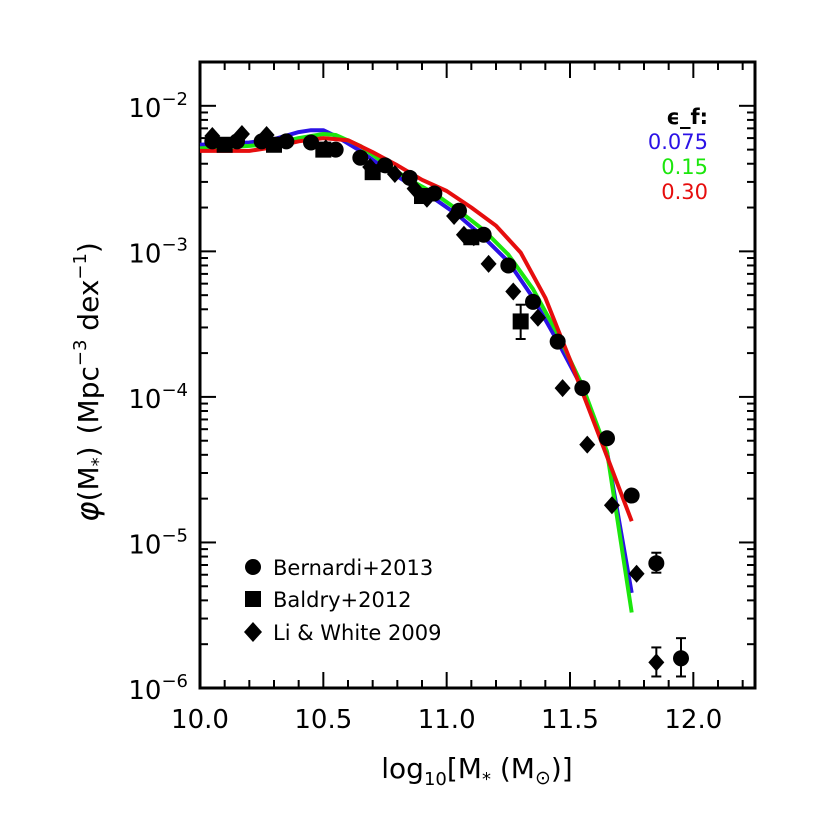 This screenshot has height=814, width=814. What do you see at coordinates (253, 632) in the screenshot?
I see `legend-marker-diamond` at bounding box center [253, 632].